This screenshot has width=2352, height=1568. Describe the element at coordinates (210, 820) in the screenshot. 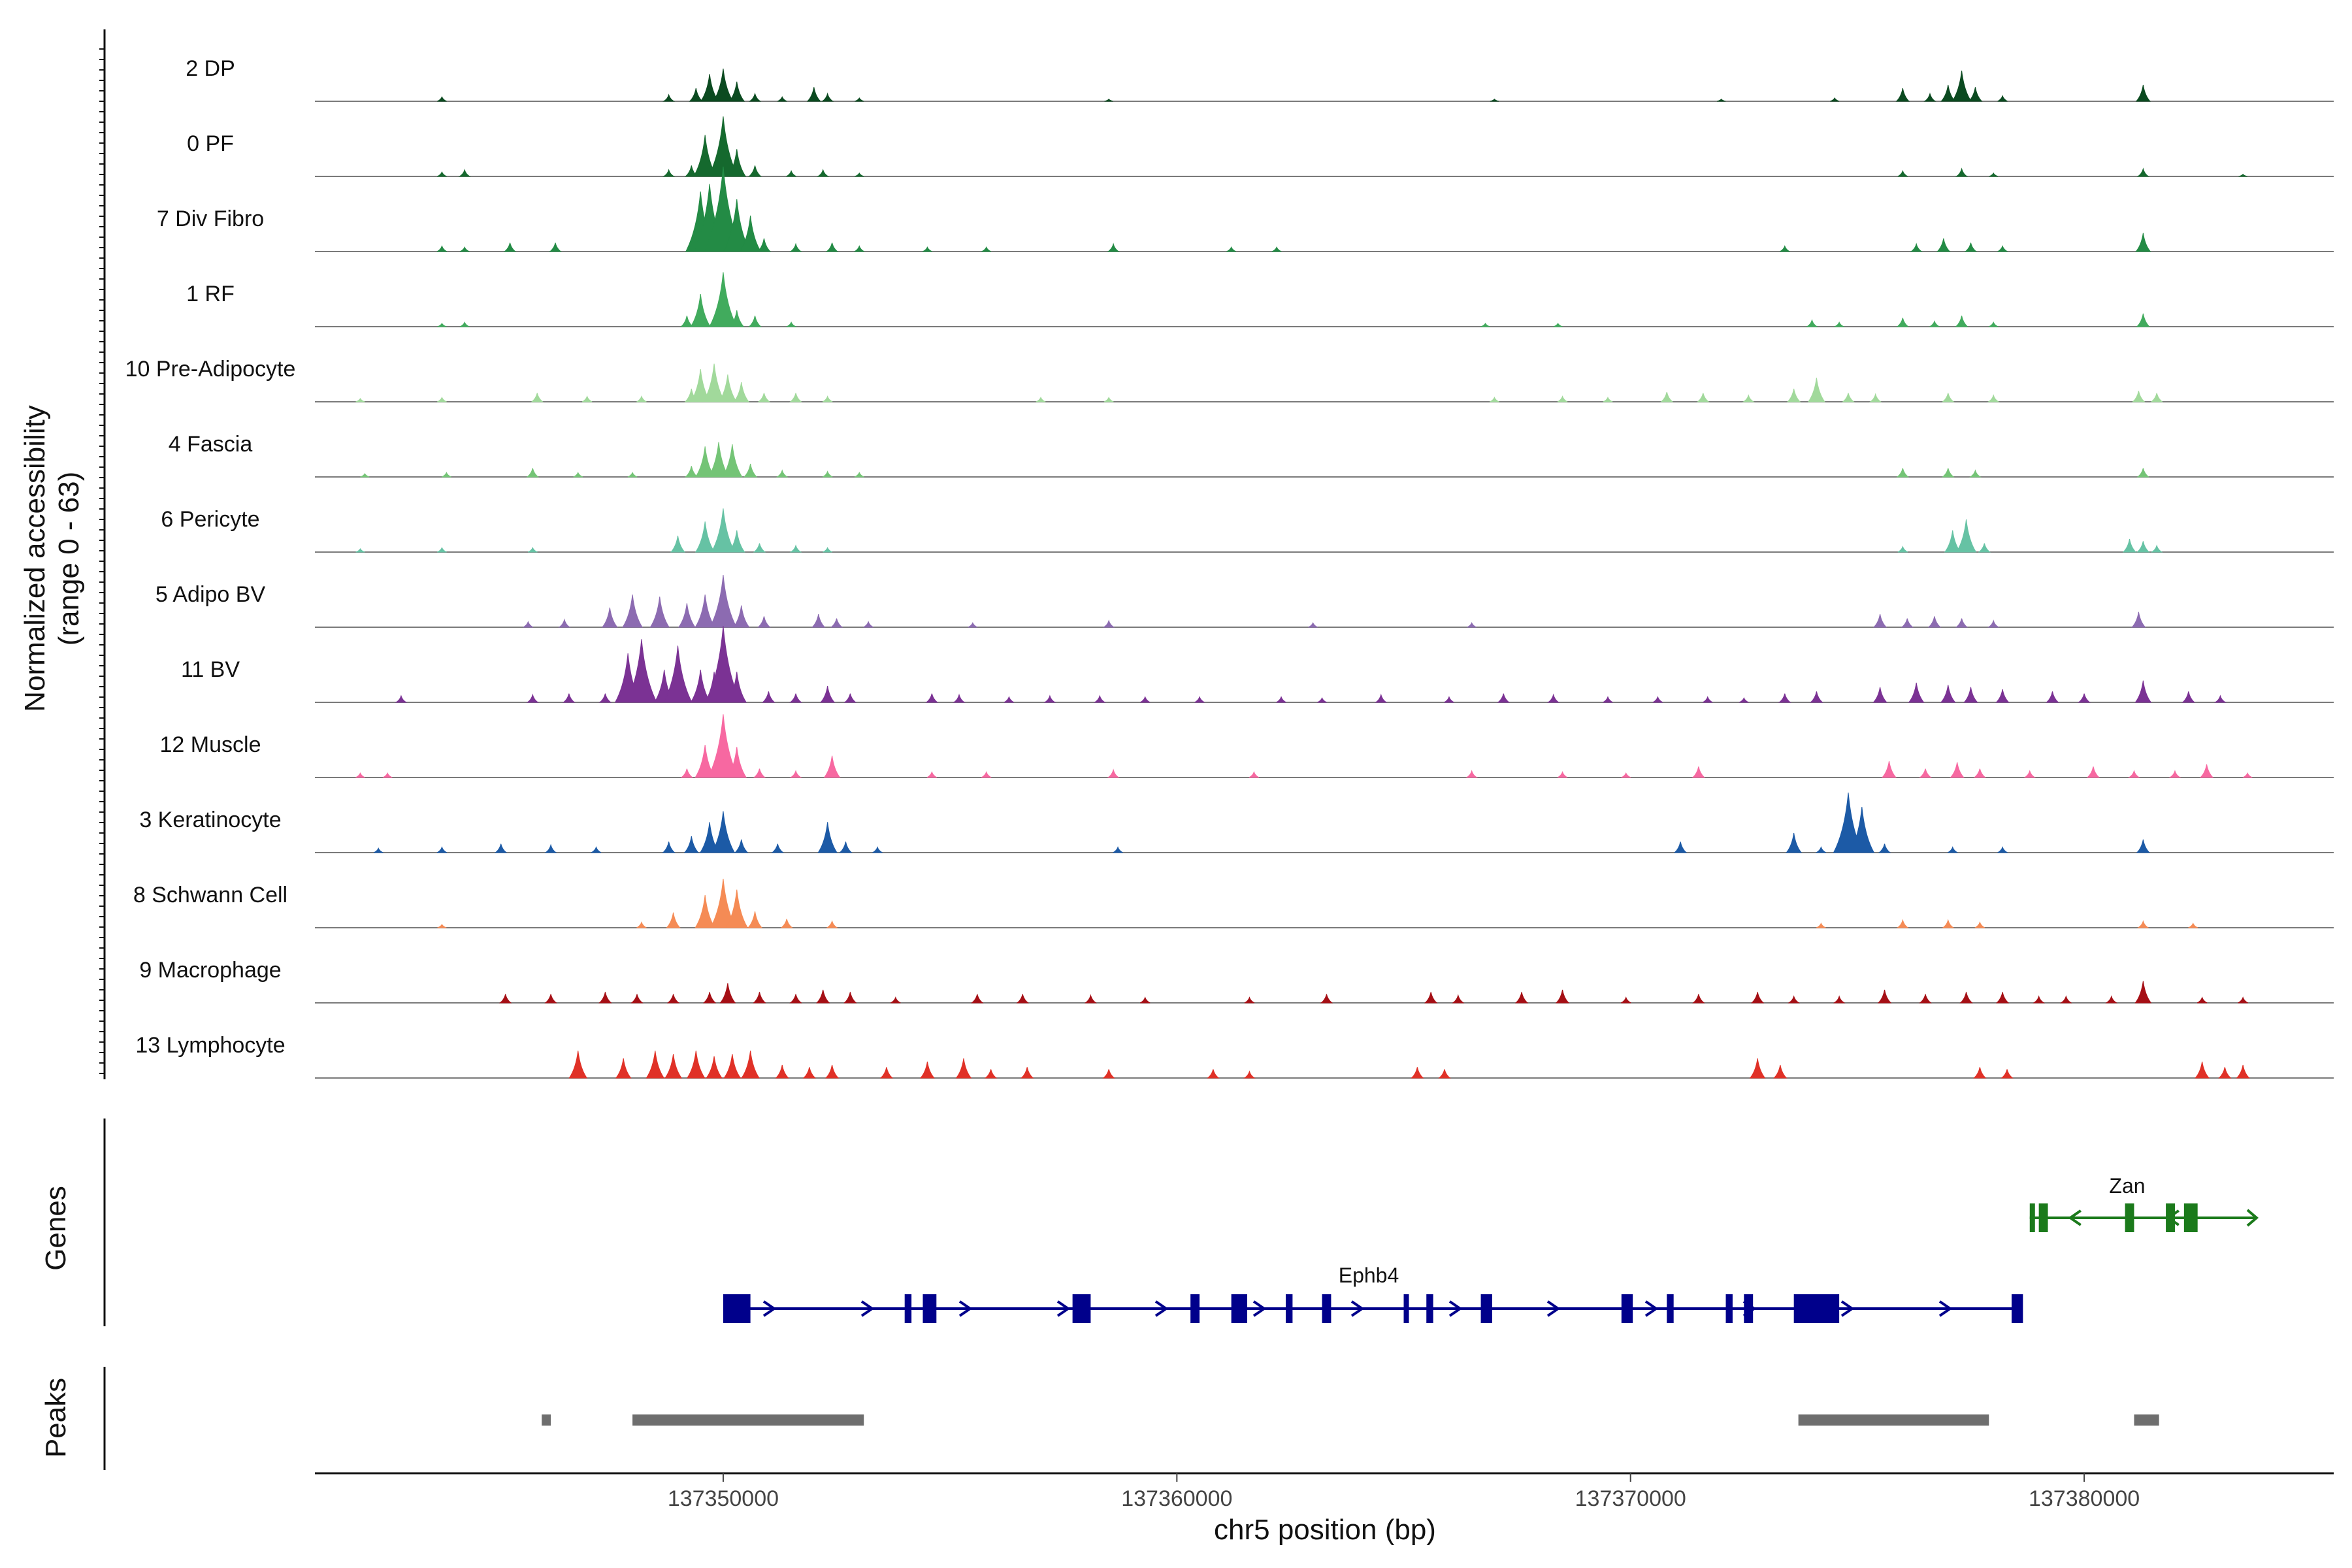

I see `track-label-3-keratinocyte: 3 Keratinocyte` at that location.